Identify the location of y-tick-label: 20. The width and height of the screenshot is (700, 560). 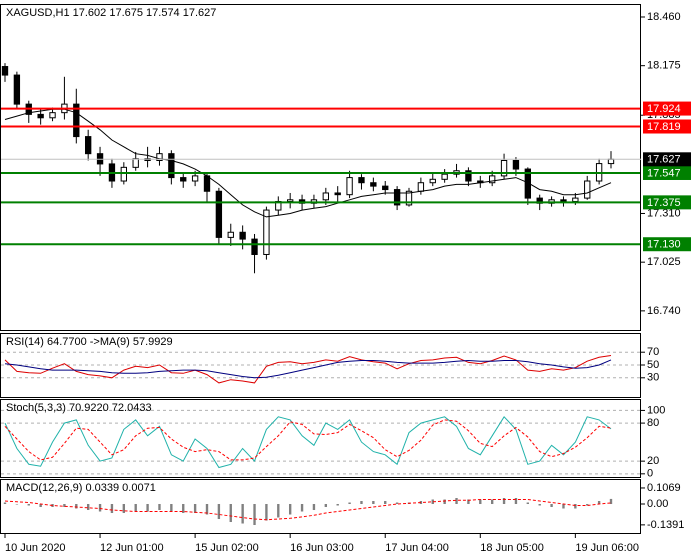
(653, 461).